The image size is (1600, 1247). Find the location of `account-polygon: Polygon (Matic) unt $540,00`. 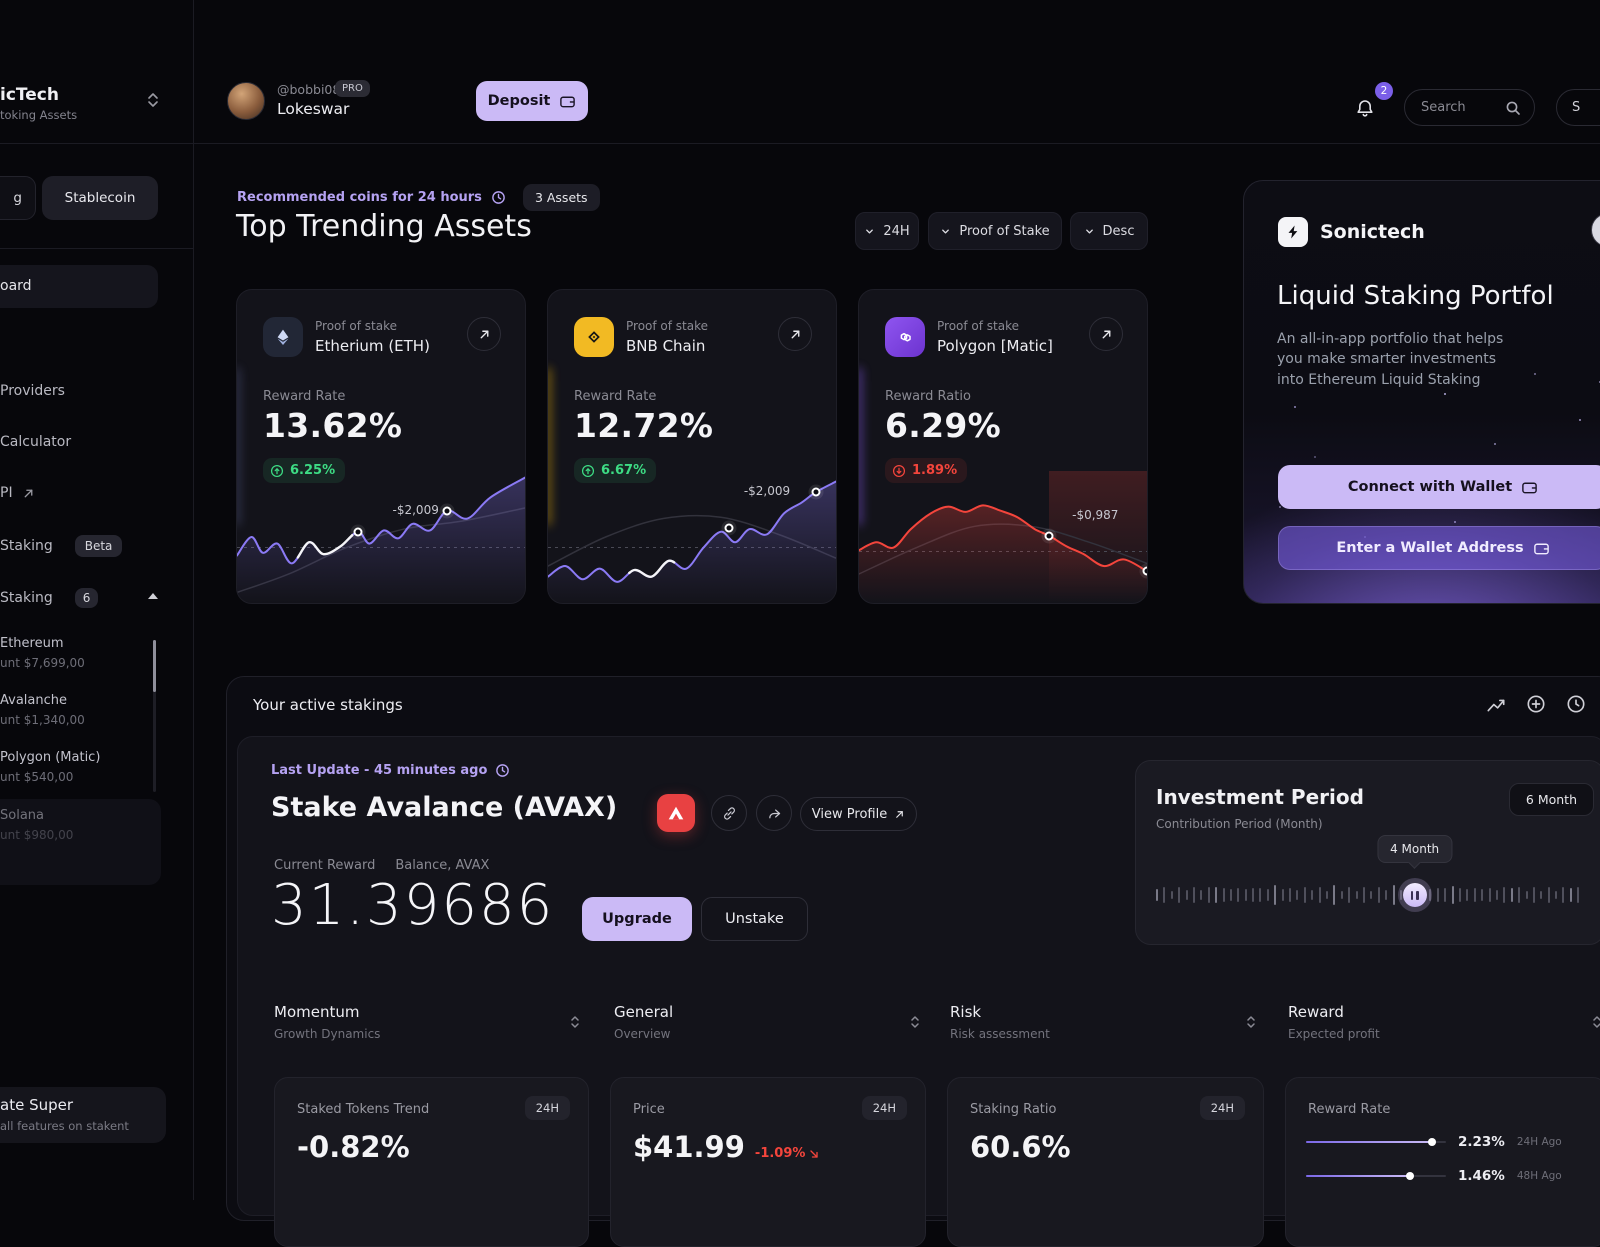

account-polygon: Polygon (Matic) unt $540,00 is located at coordinates (50, 767).